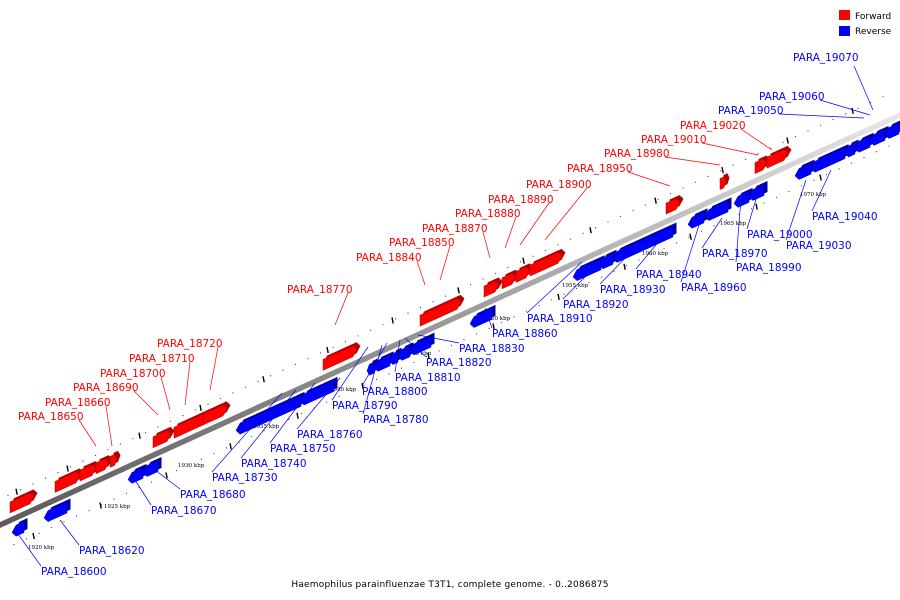 The width and height of the screenshot is (900, 600). Describe the element at coordinates (865, 23) in the screenshot. I see `legend: Forward Reverse` at that location.